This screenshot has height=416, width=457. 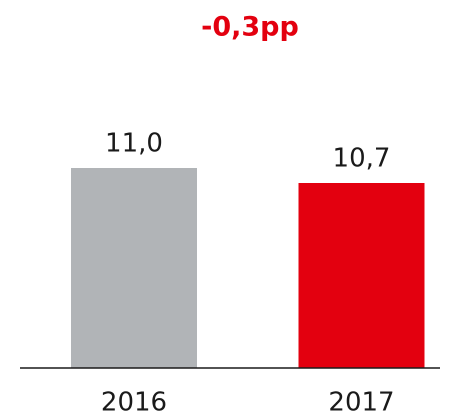 I want to click on value-label: 11,0, so click(x=134, y=144).